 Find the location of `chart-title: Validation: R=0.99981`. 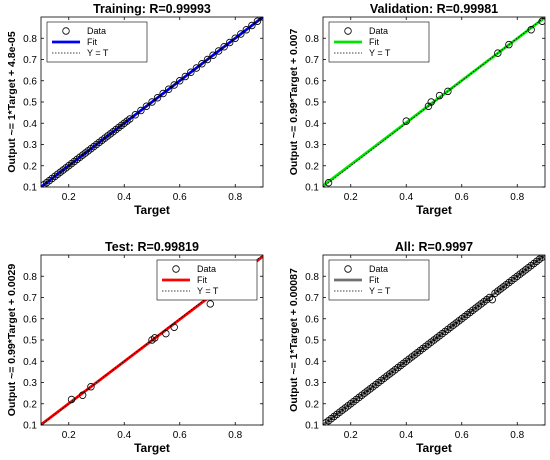

chart-title: Validation: R=0.99981 is located at coordinates (434, 9).